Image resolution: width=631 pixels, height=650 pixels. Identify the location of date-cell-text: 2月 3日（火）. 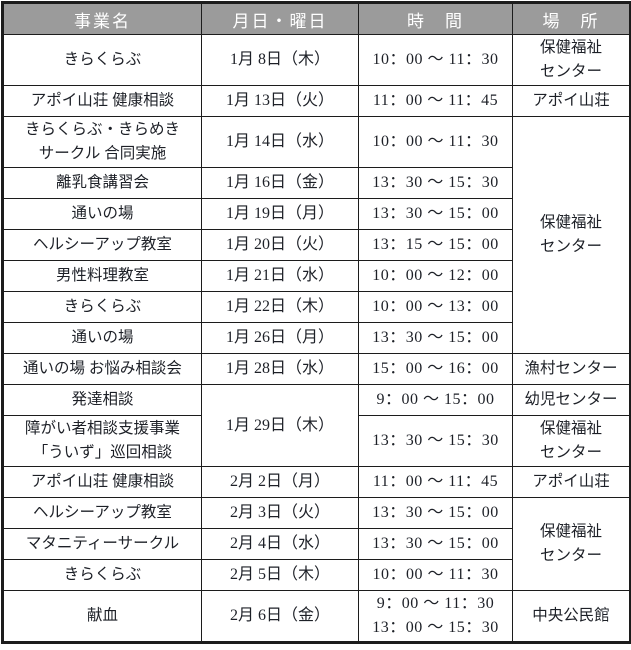
(279, 512).